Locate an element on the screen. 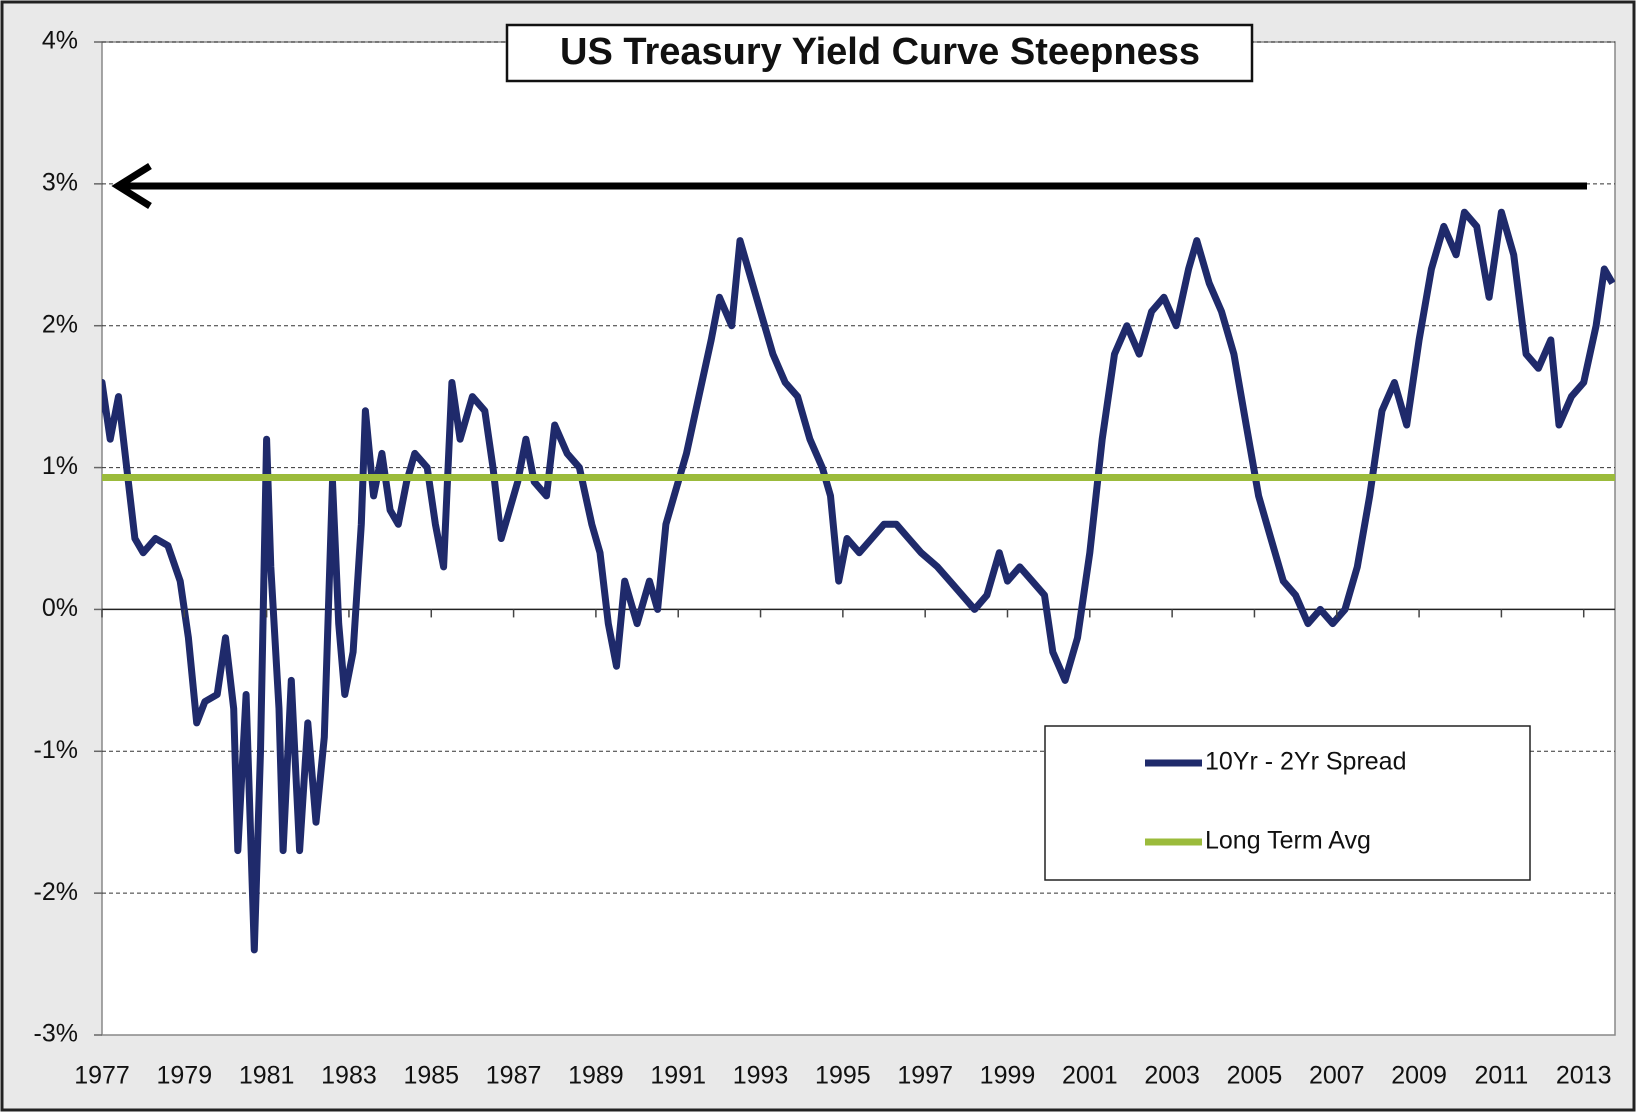 This screenshot has width=1636, height=1112. chart-title: US Treasury Yield Curve Steepness is located at coordinates (880, 52).